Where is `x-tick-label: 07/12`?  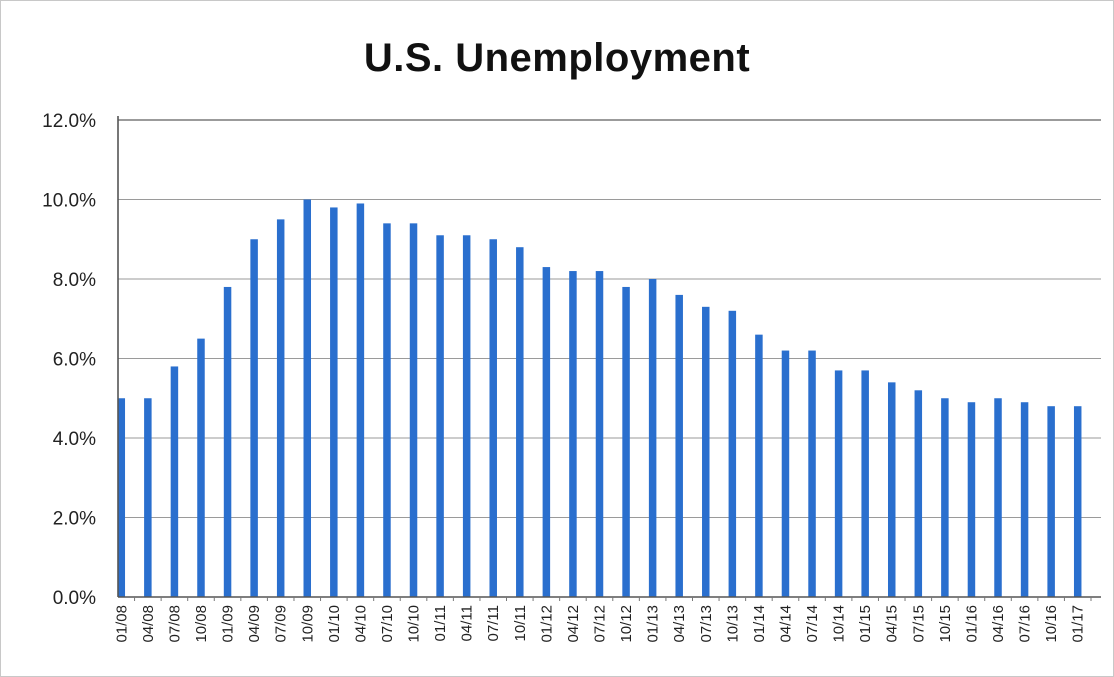
x-tick-label: 07/12 is located at coordinates (600, 624).